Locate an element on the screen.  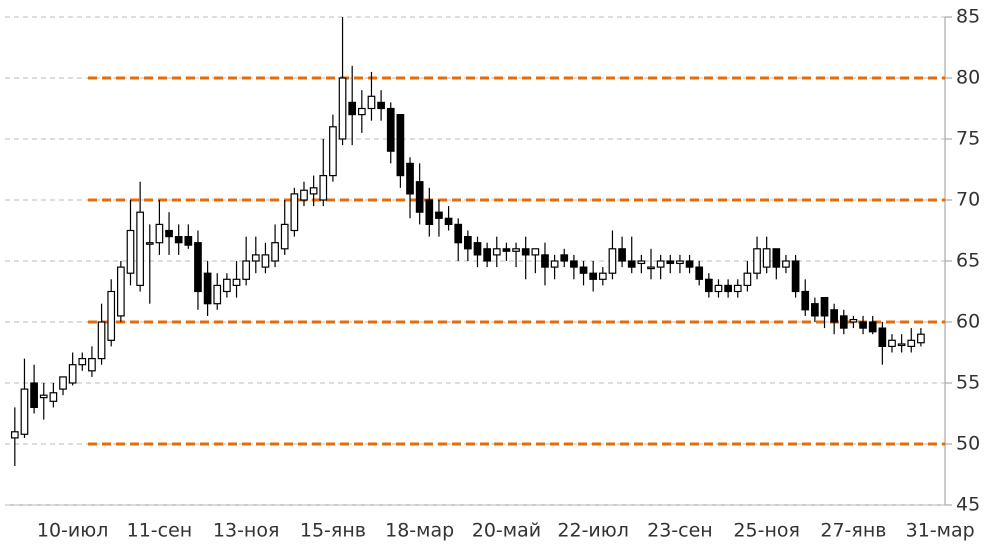
y-tick-label: 80 is located at coordinates (968, 78).